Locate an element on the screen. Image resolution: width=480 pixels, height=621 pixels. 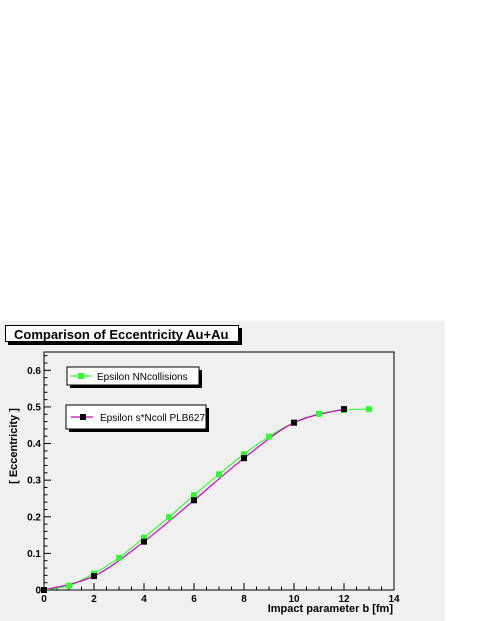
legend-label-plb627: Epsilon s*Ncoll PLB627 is located at coordinates (152, 418).